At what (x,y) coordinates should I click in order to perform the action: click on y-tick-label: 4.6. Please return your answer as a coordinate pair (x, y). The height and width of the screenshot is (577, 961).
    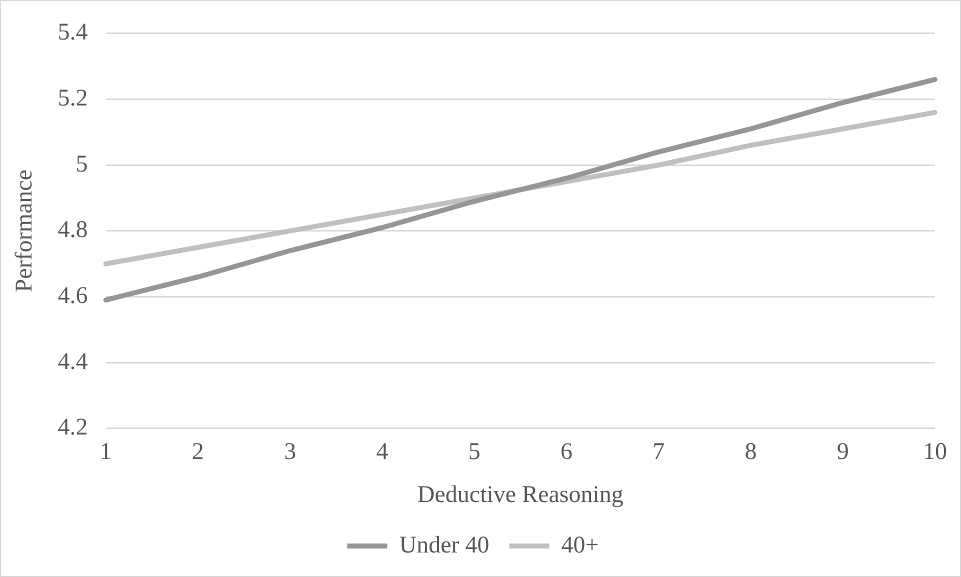
    Looking at the image, I should click on (73, 296).